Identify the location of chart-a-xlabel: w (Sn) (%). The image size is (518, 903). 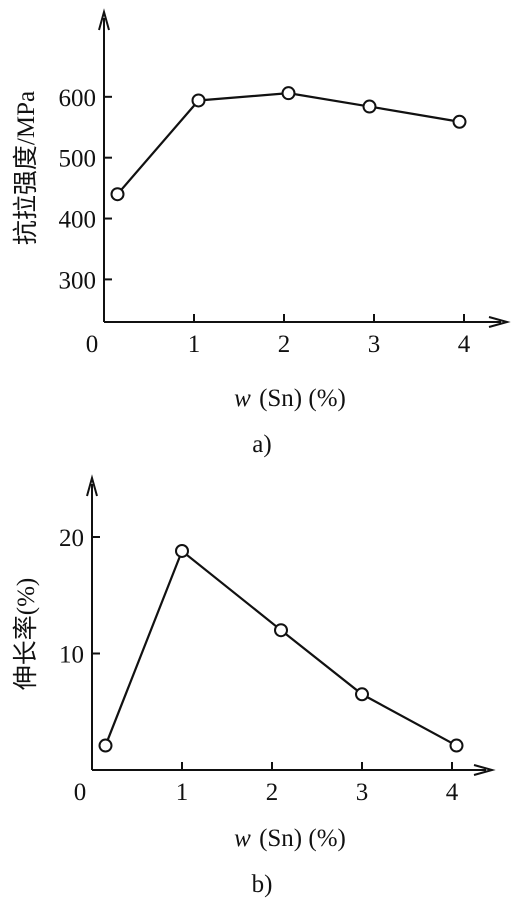
(290, 398).